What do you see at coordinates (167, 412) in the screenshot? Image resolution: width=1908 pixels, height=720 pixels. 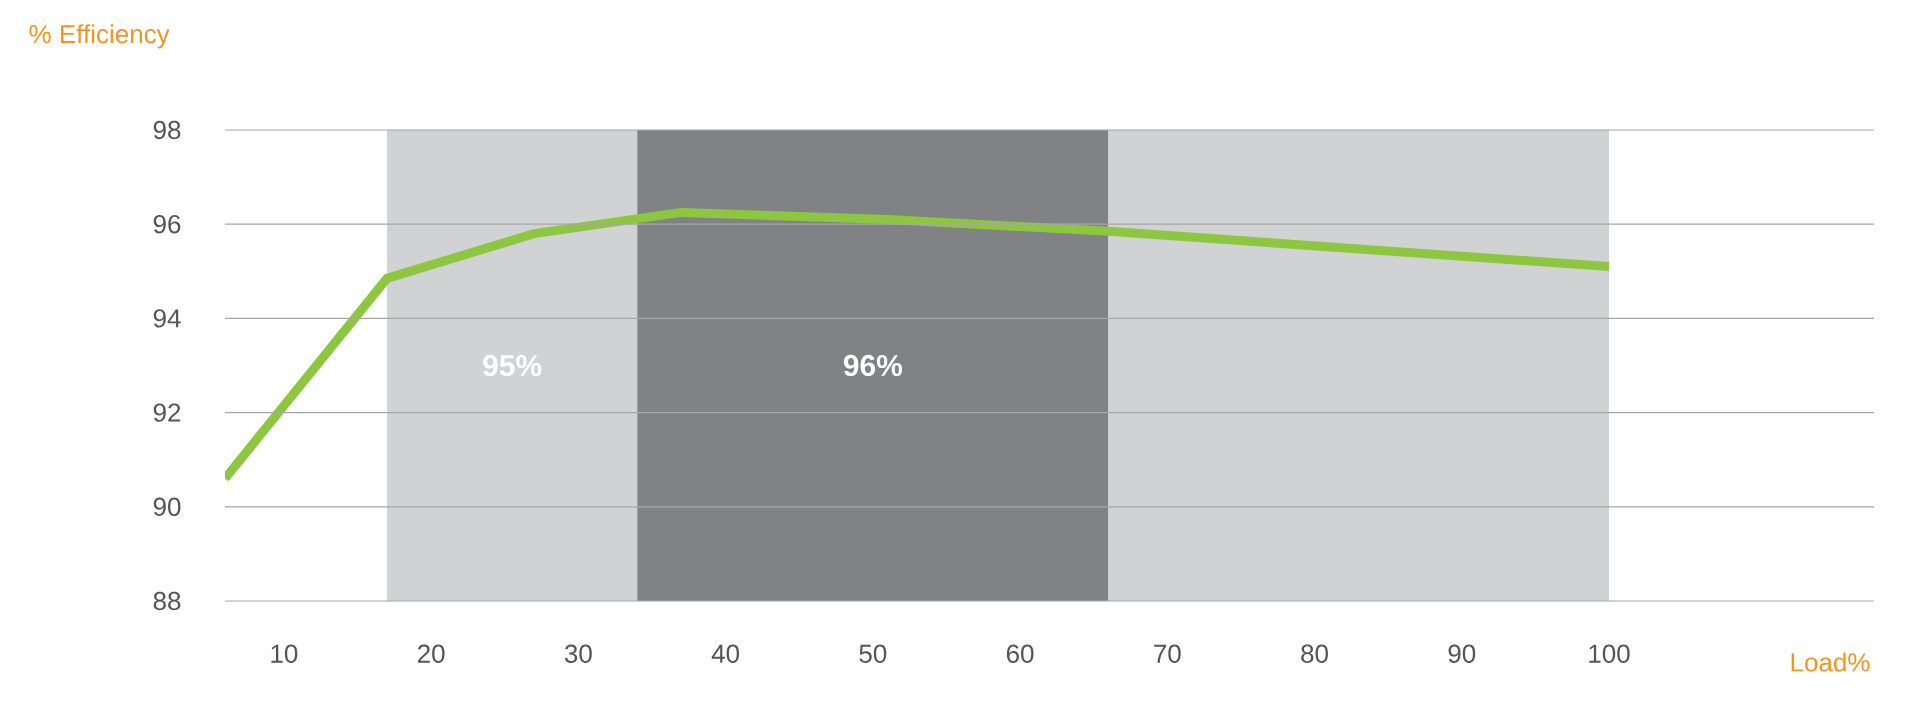 I see `y-tick-label: 92` at bounding box center [167, 412].